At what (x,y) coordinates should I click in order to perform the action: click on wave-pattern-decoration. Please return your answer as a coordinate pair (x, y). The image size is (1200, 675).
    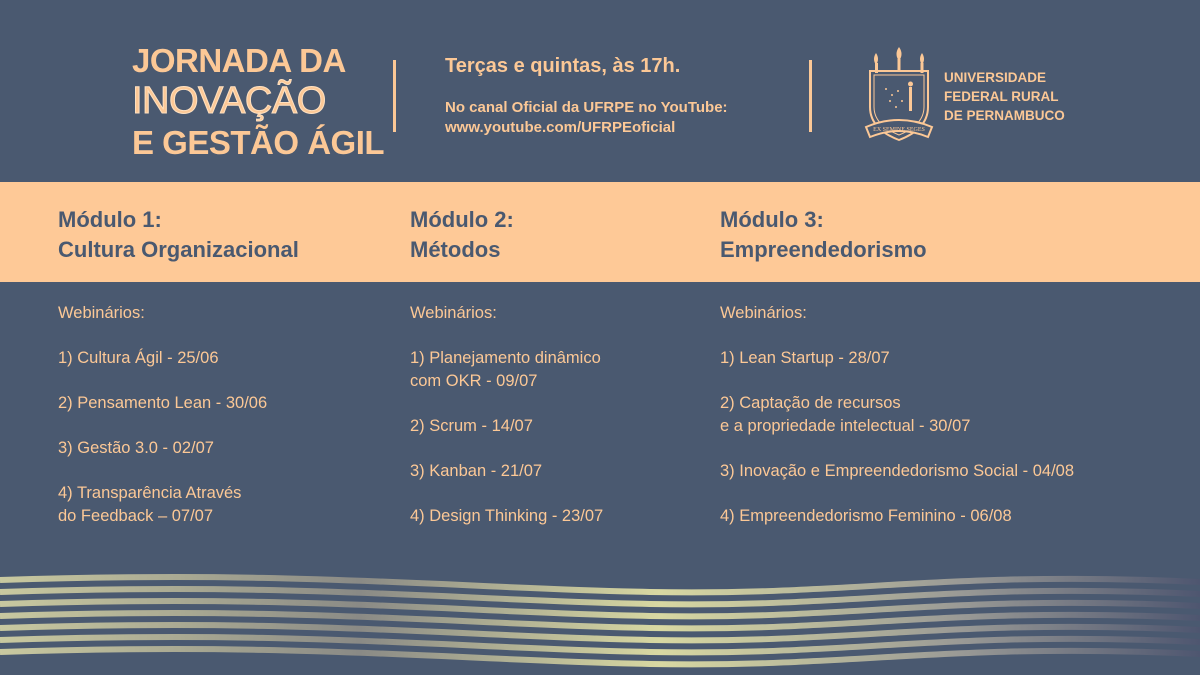
    Looking at the image, I should click on (600, 621).